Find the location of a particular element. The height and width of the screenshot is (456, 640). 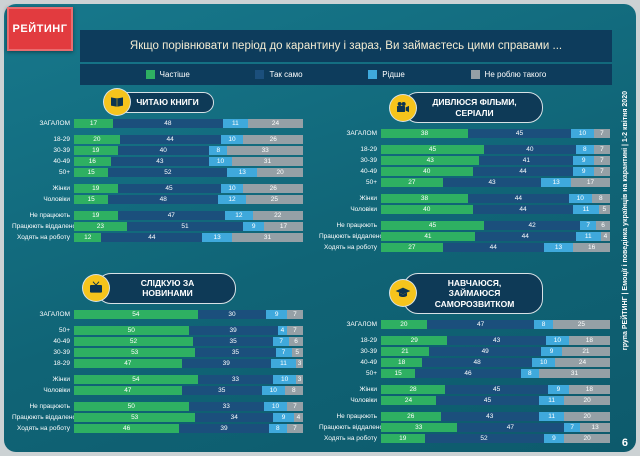

bar-segment: 11 is located at coordinates (552, 417).